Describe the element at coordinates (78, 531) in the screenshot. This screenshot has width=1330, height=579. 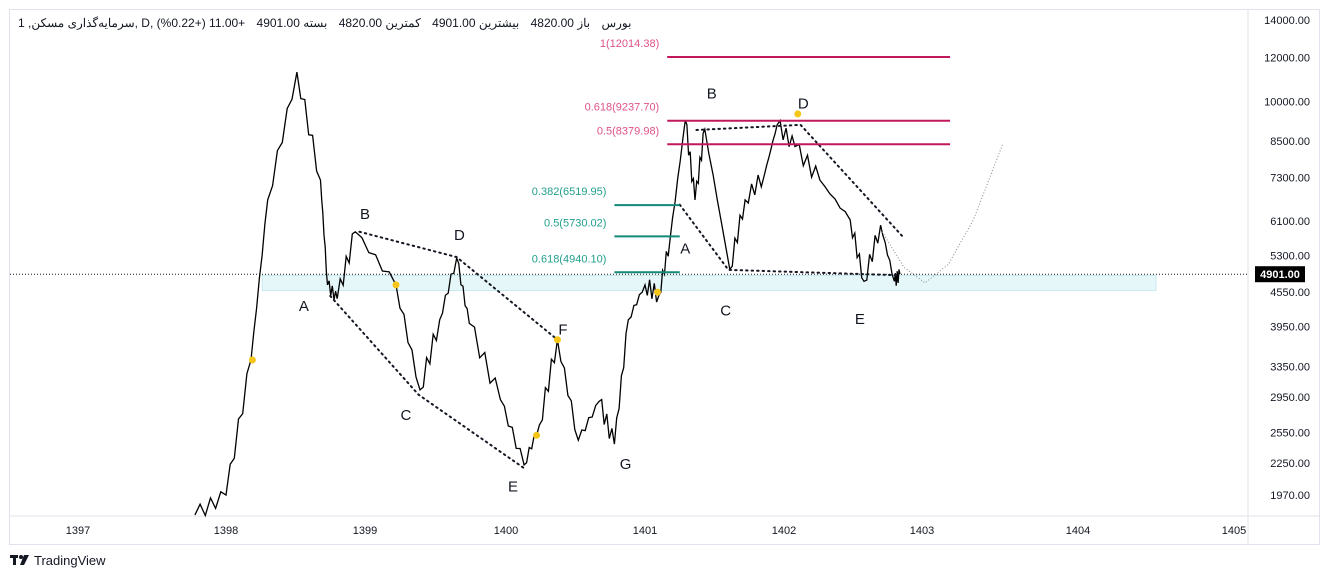
I see `time-tick-label: 1397` at that location.